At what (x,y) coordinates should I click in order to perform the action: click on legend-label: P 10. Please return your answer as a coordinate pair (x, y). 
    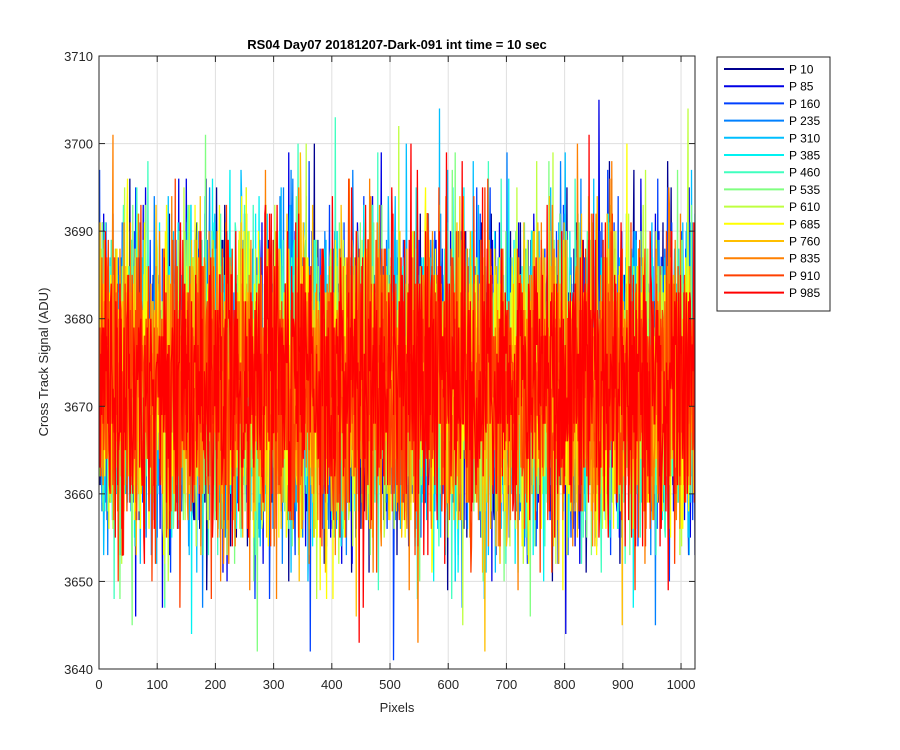
    Looking at the image, I should click on (801, 70).